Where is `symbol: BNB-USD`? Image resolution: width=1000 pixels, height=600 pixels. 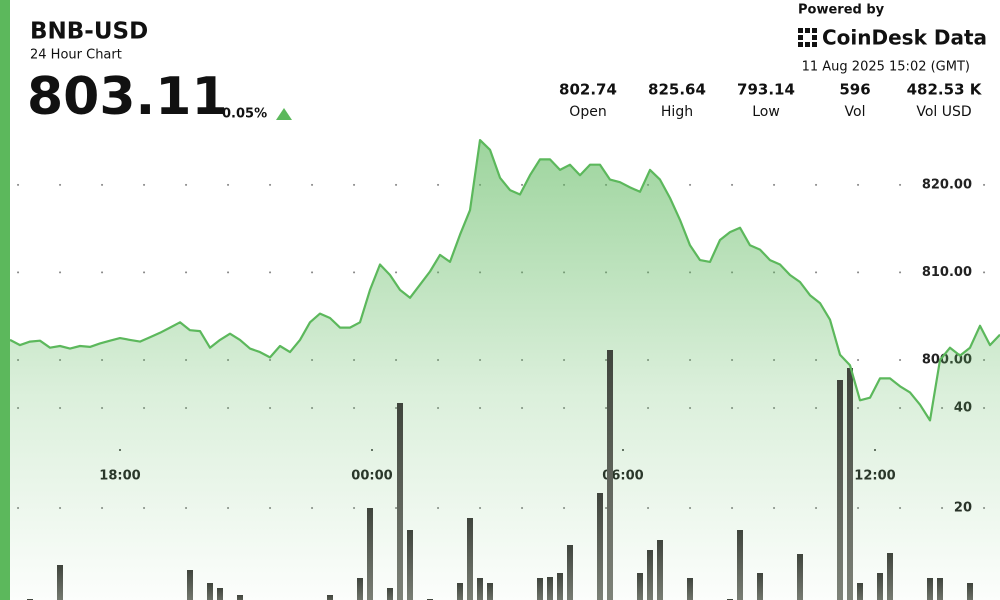 symbol: BNB-USD is located at coordinates (89, 32).